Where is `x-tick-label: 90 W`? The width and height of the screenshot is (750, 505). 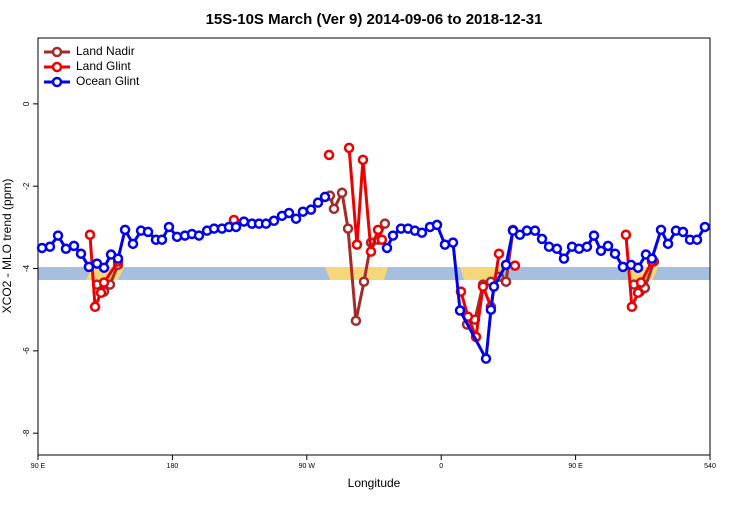
x-tick-label: 90 W is located at coordinates (307, 466).